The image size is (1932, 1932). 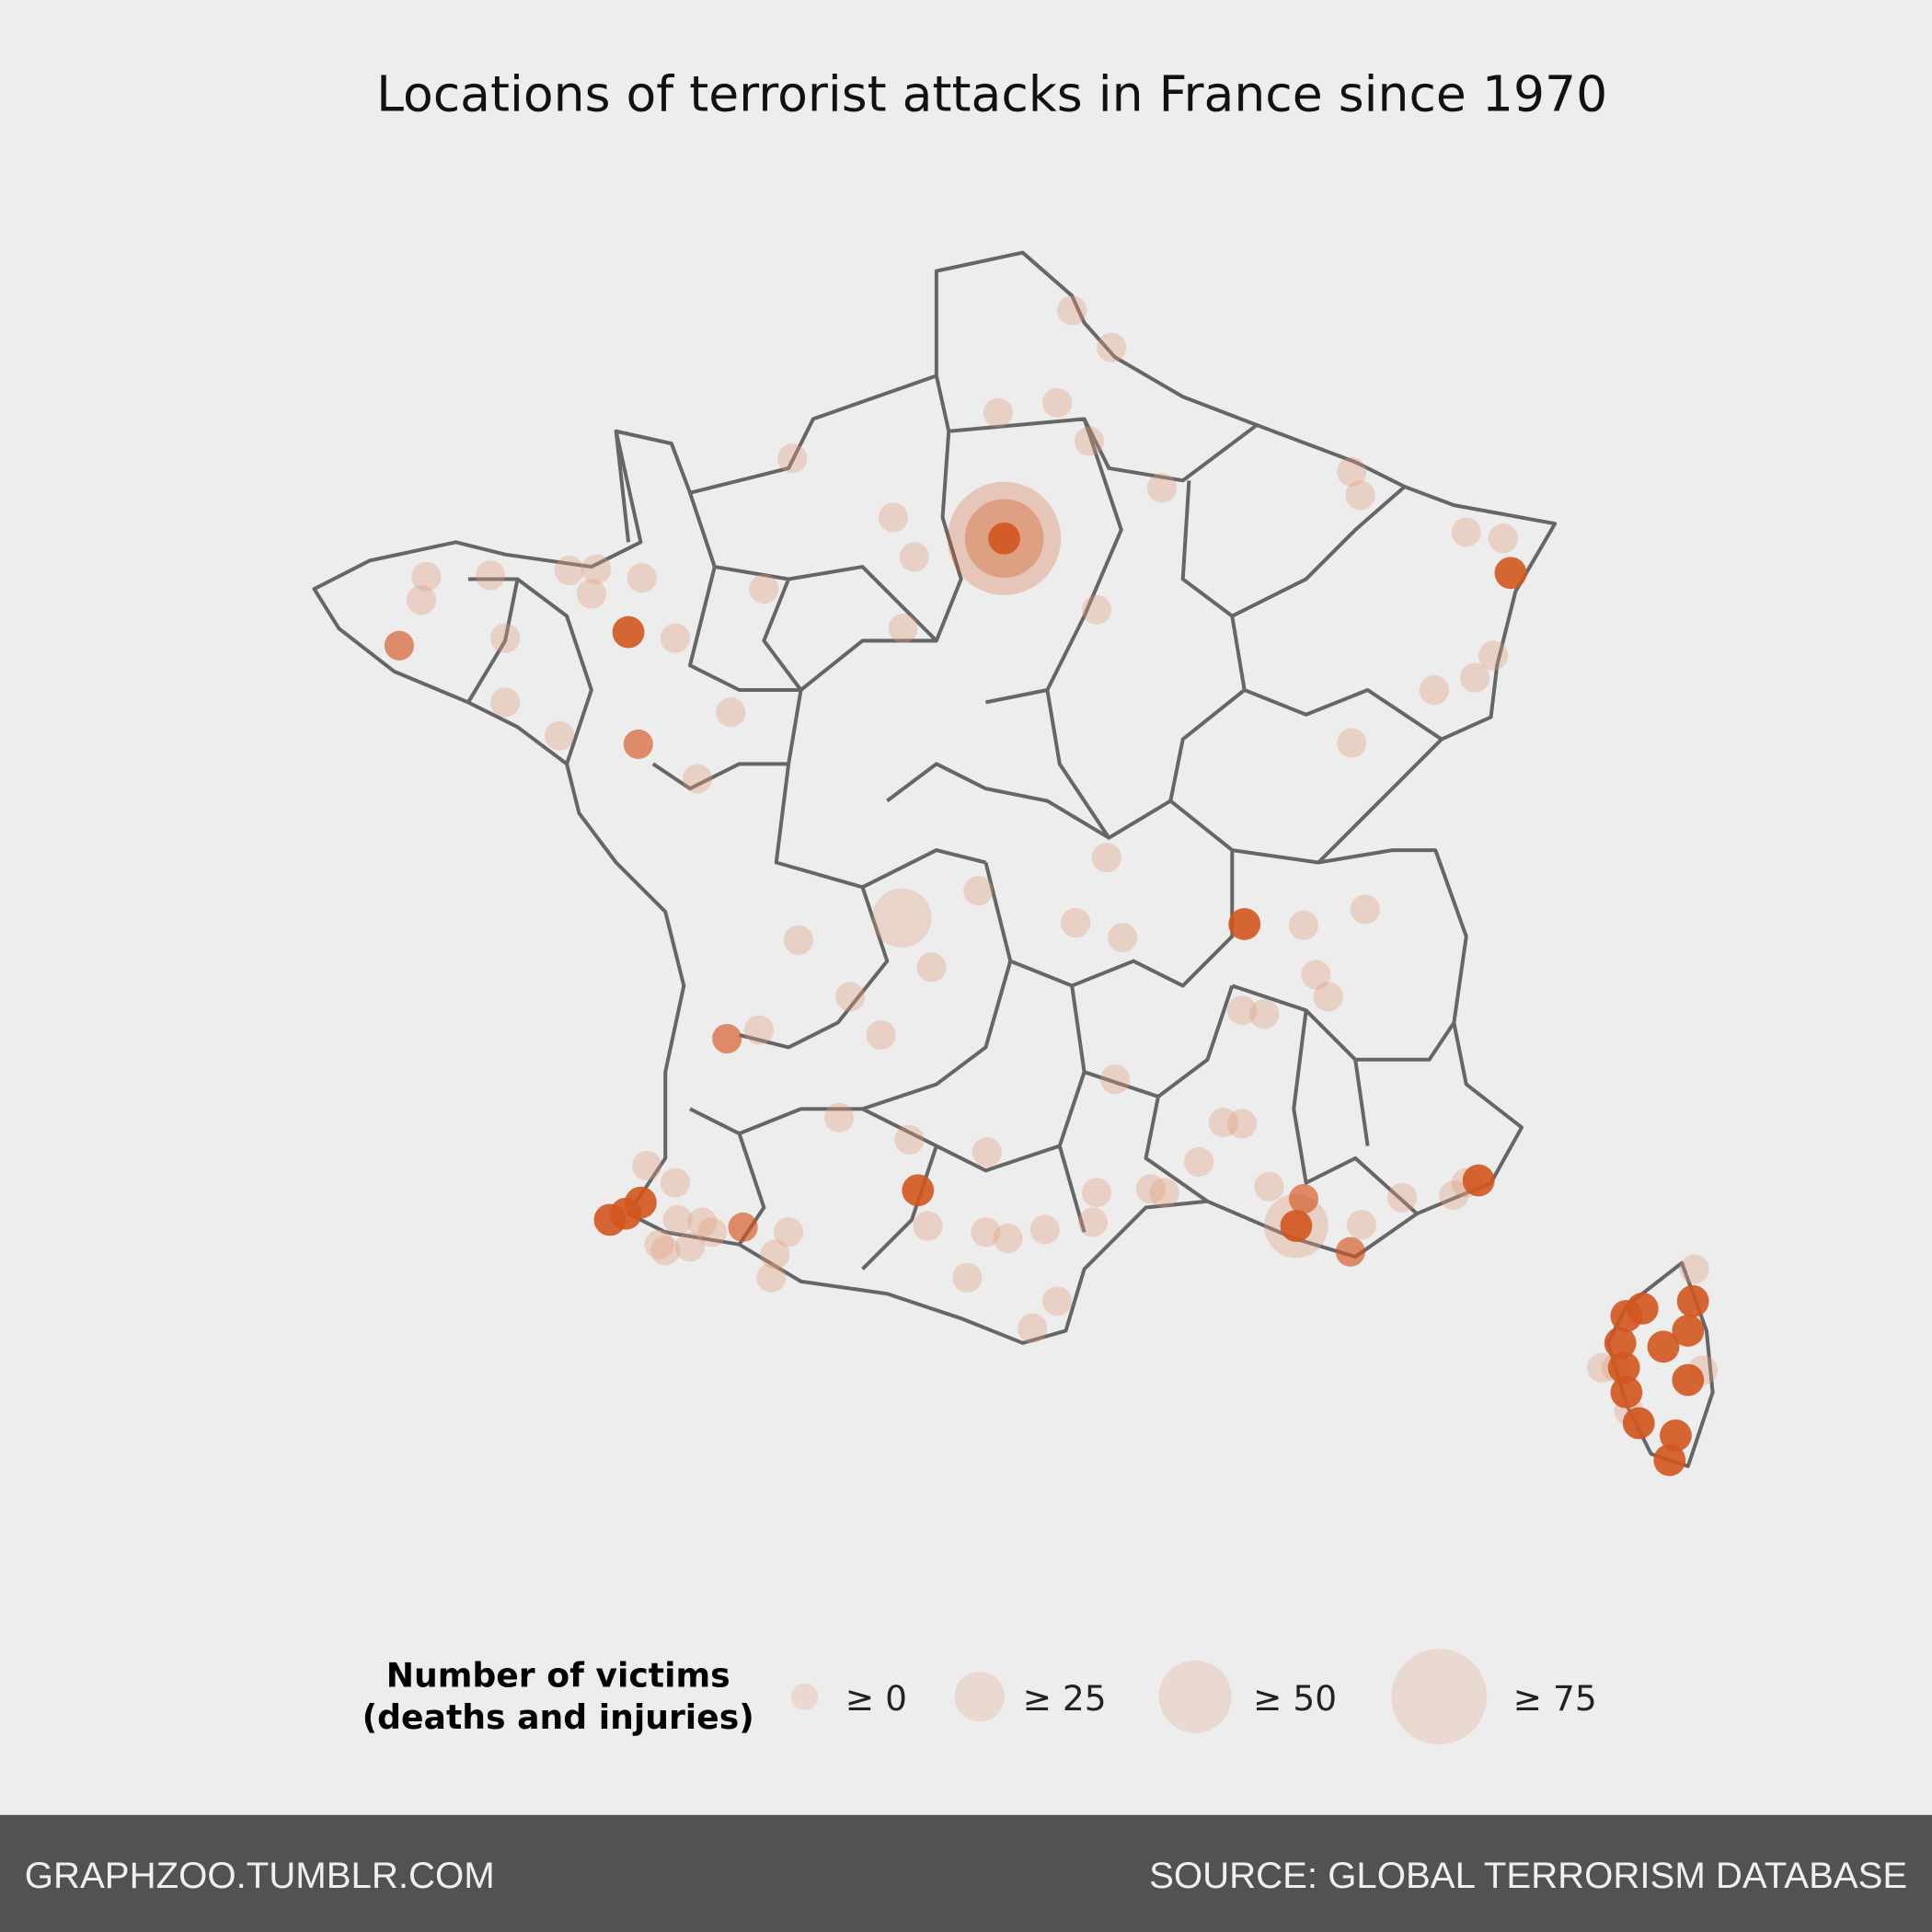 What do you see at coordinates (876, 1698) in the screenshot?
I see `legend-label: ≥ 0` at bounding box center [876, 1698].